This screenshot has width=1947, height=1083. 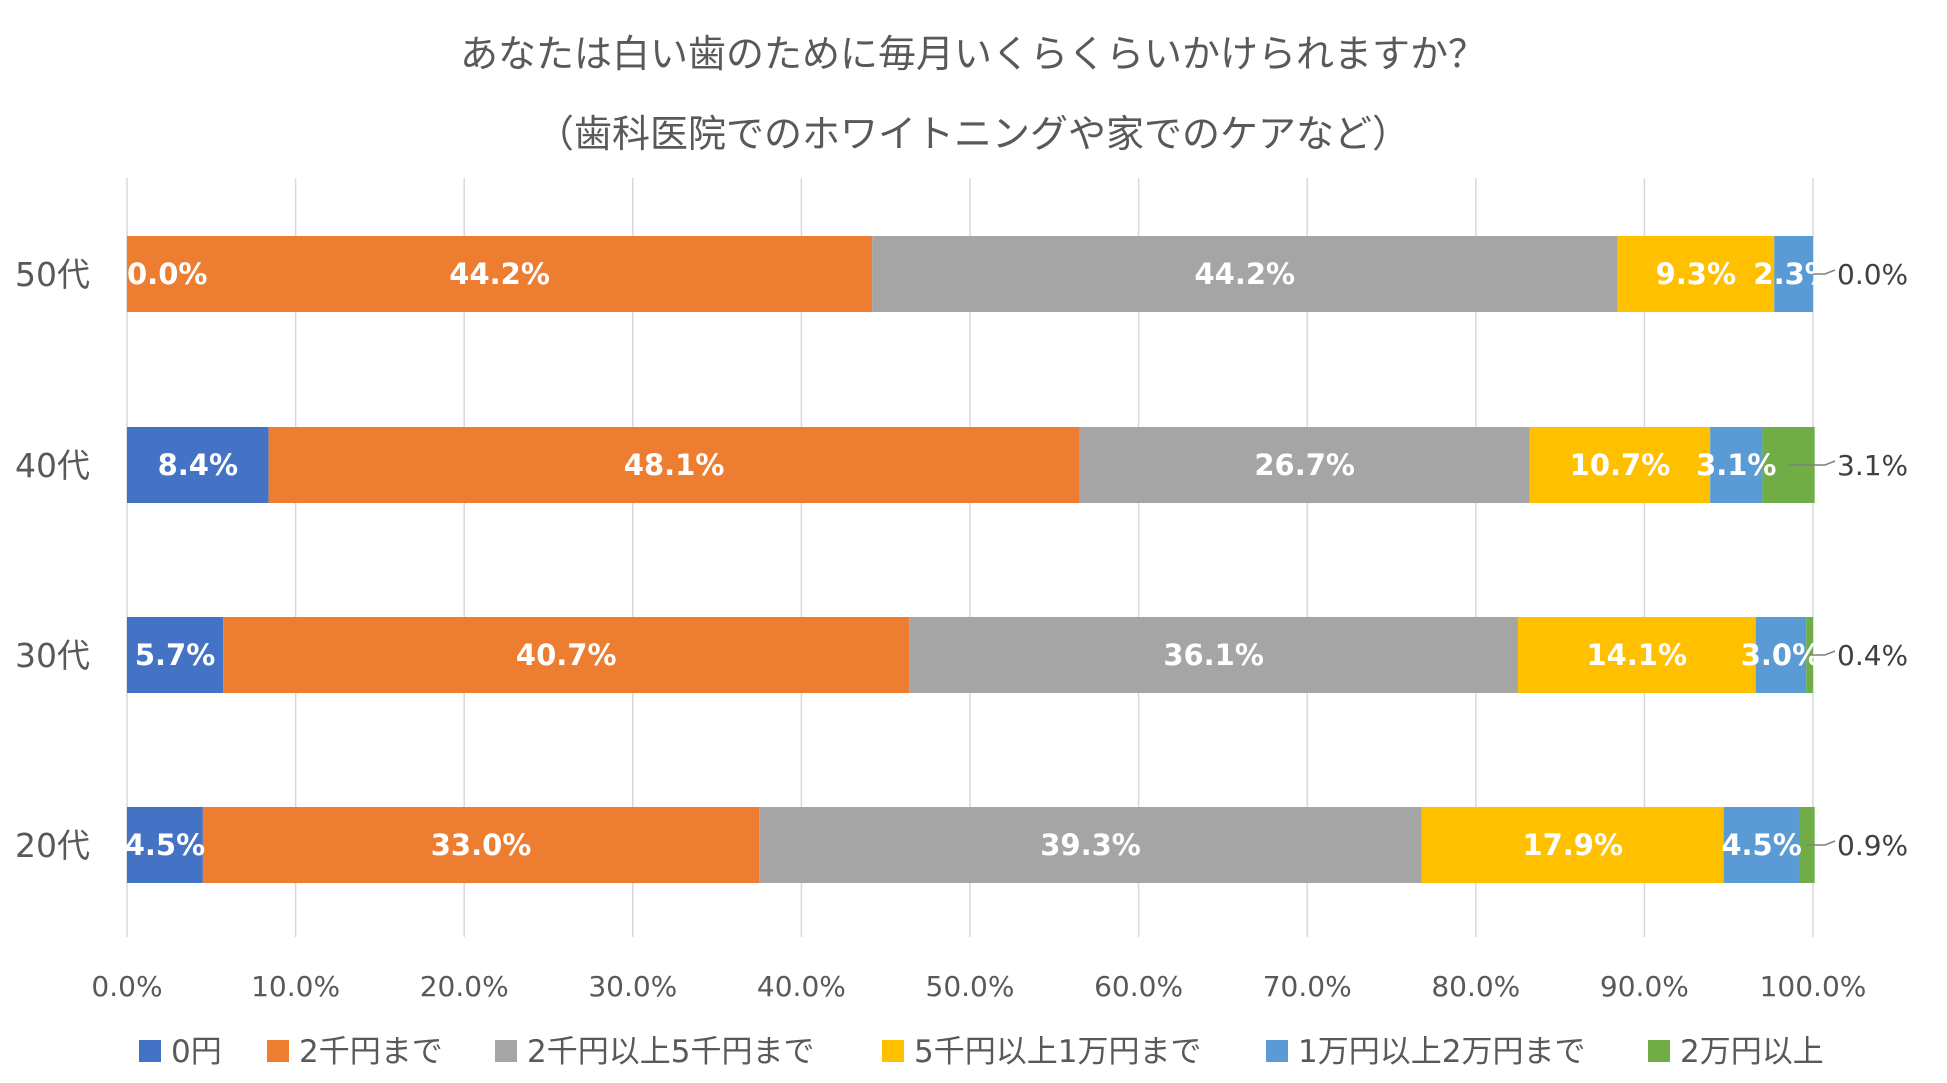 I want to click on data-label: 39.3%, so click(x=1090, y=845).